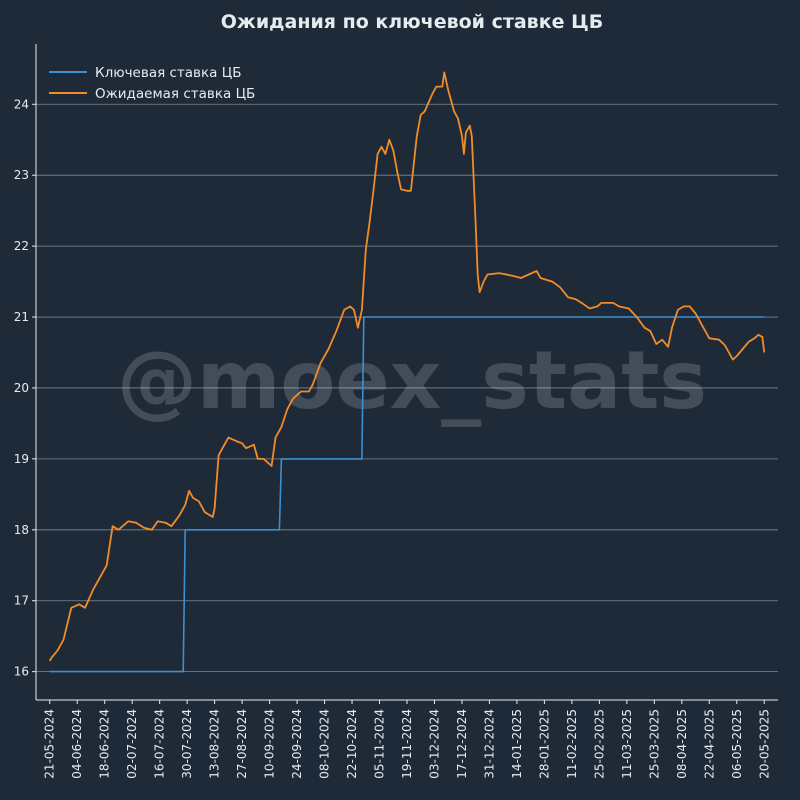  What do you see at coordinates (21, 175) in the screenshot?
I see `y-tick-label: 23` at bounding box center [21, 175].